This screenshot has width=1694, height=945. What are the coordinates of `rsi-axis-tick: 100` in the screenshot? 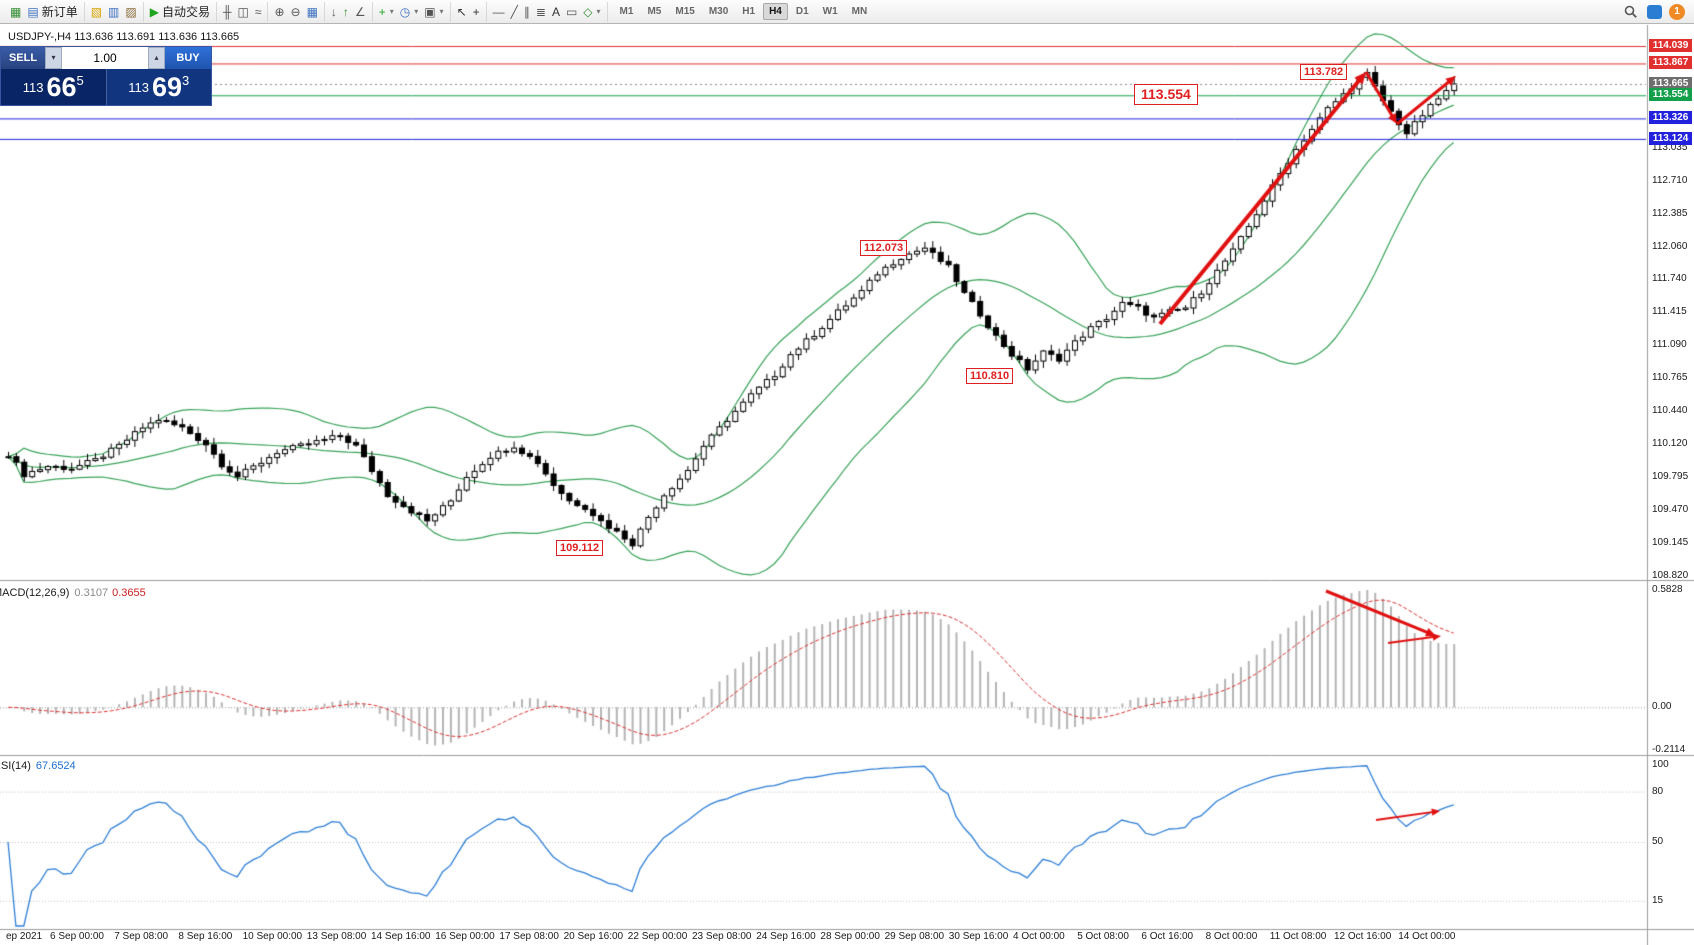 It's located at (1660, 764).